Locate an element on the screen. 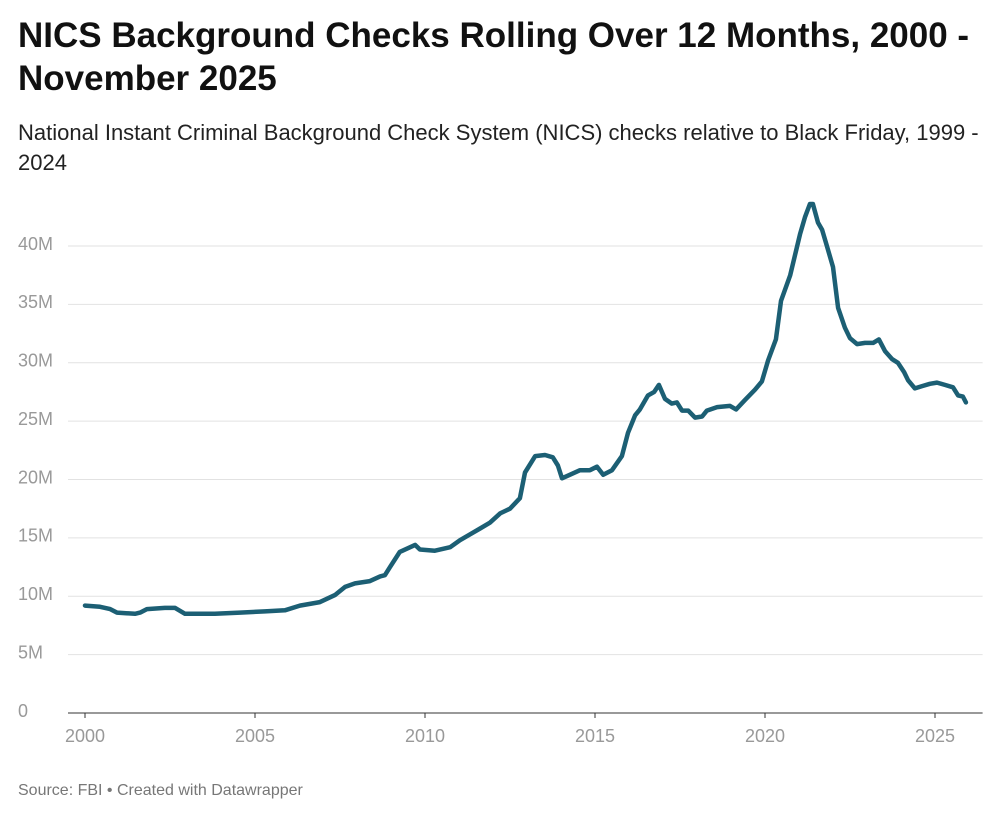  y-tick-label: 0 is located at coordinates (23, 711).